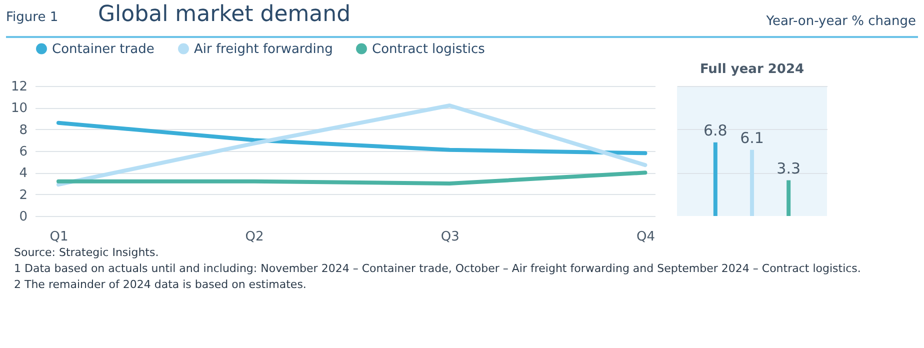 The width and height of the screenshot is (924, 348). What do you see at coordinates (59, 237) in the screenshot?
I see `x-tick-label: Q1` at bounding box center [59, 237].